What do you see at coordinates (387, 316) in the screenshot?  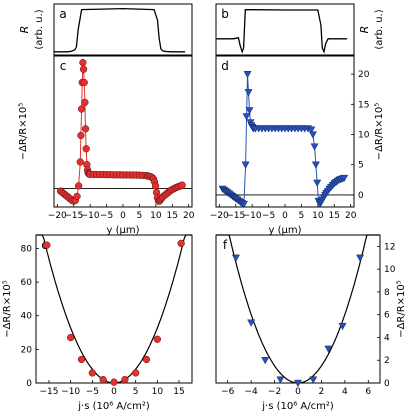 I see `y-tick-label: 6` at bounding box center [387, 316].